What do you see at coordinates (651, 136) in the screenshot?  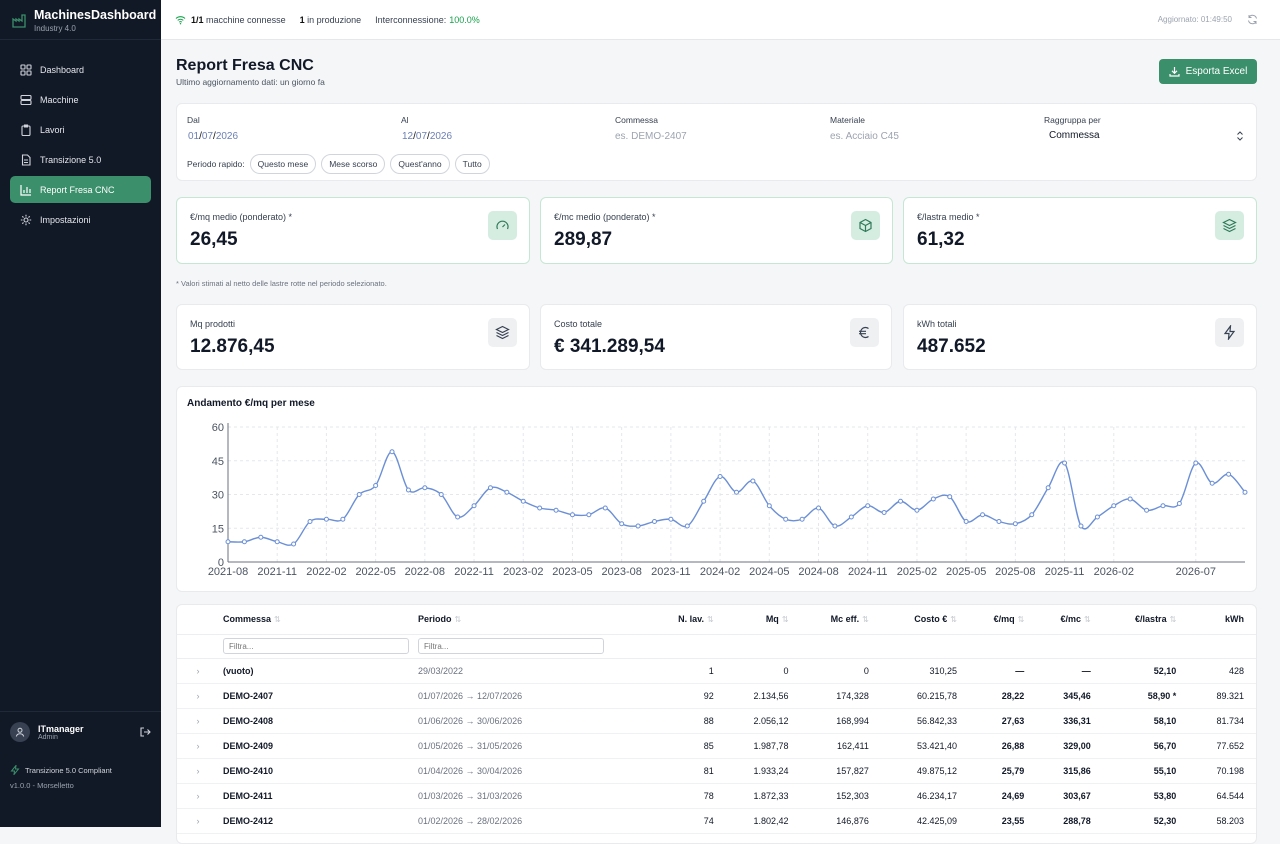 I see `commessa-input: es. DEMO-2407` at bounding box center [651, 136].